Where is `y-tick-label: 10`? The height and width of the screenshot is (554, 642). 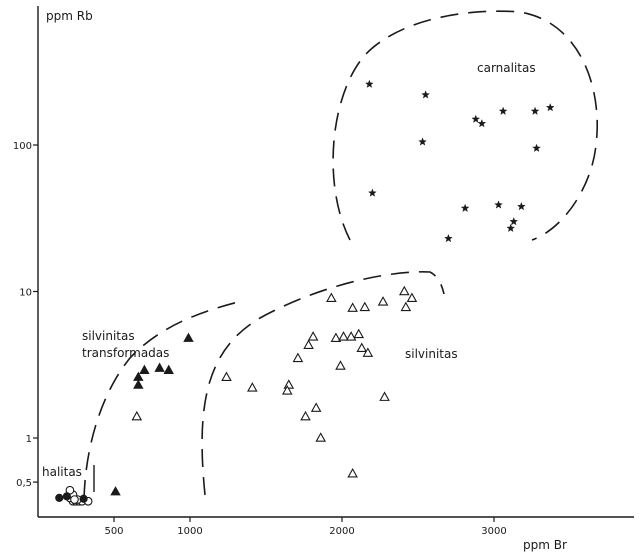
y-tick-label: 10 is located at coordinates (25, 293).